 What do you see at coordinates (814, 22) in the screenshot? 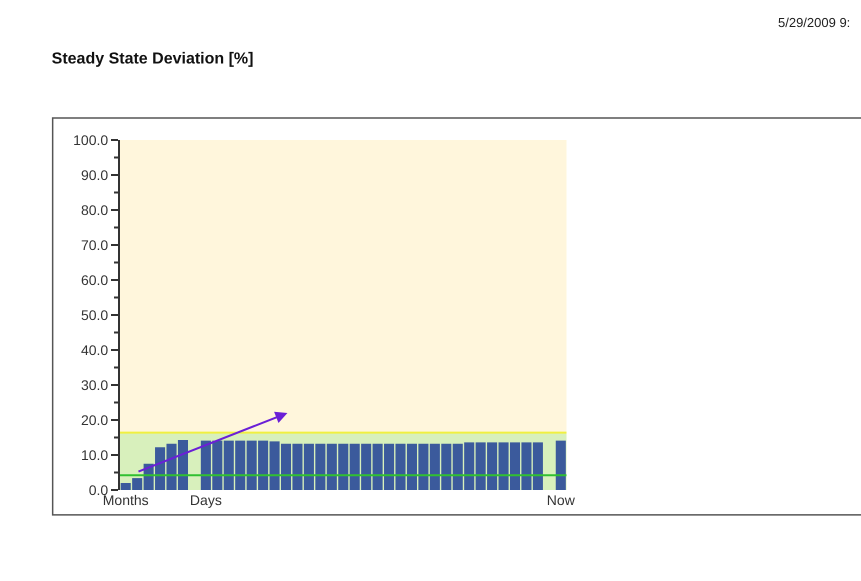
I see `text: 5/29/2009 9:` at bounding box center [814, 22].